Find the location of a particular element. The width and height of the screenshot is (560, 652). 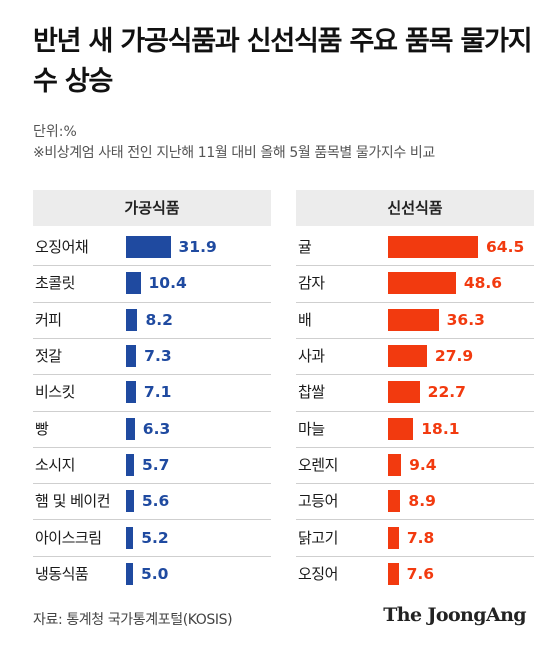

value-label-fresh: 7.8 is located at coordinates (420, 537).